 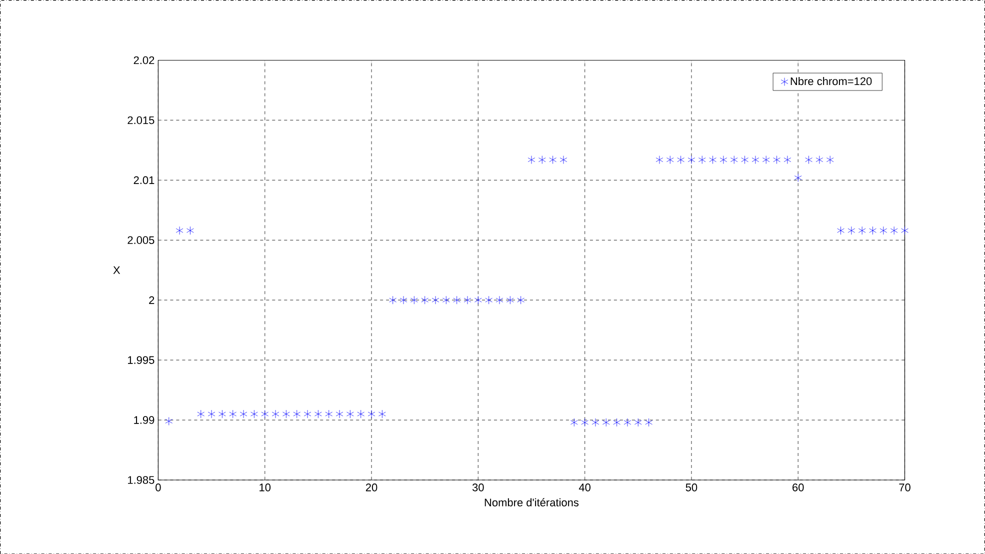 What do you see at coordinates (372, 487) in the screenshot?
I see `x-tick-label: 20` at bounding box center [372, 487].